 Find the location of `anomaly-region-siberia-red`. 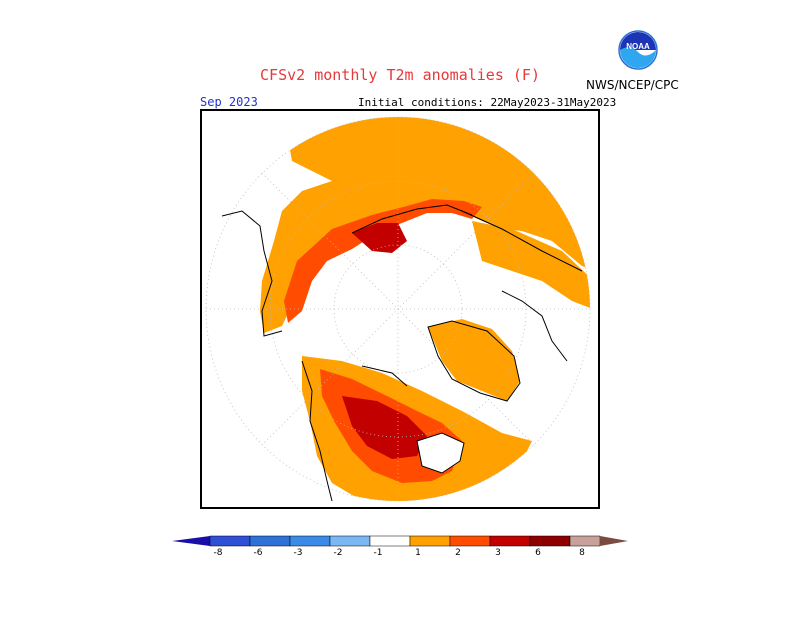

anomaly-region-siberia-red is located at coordinates (383, 261).